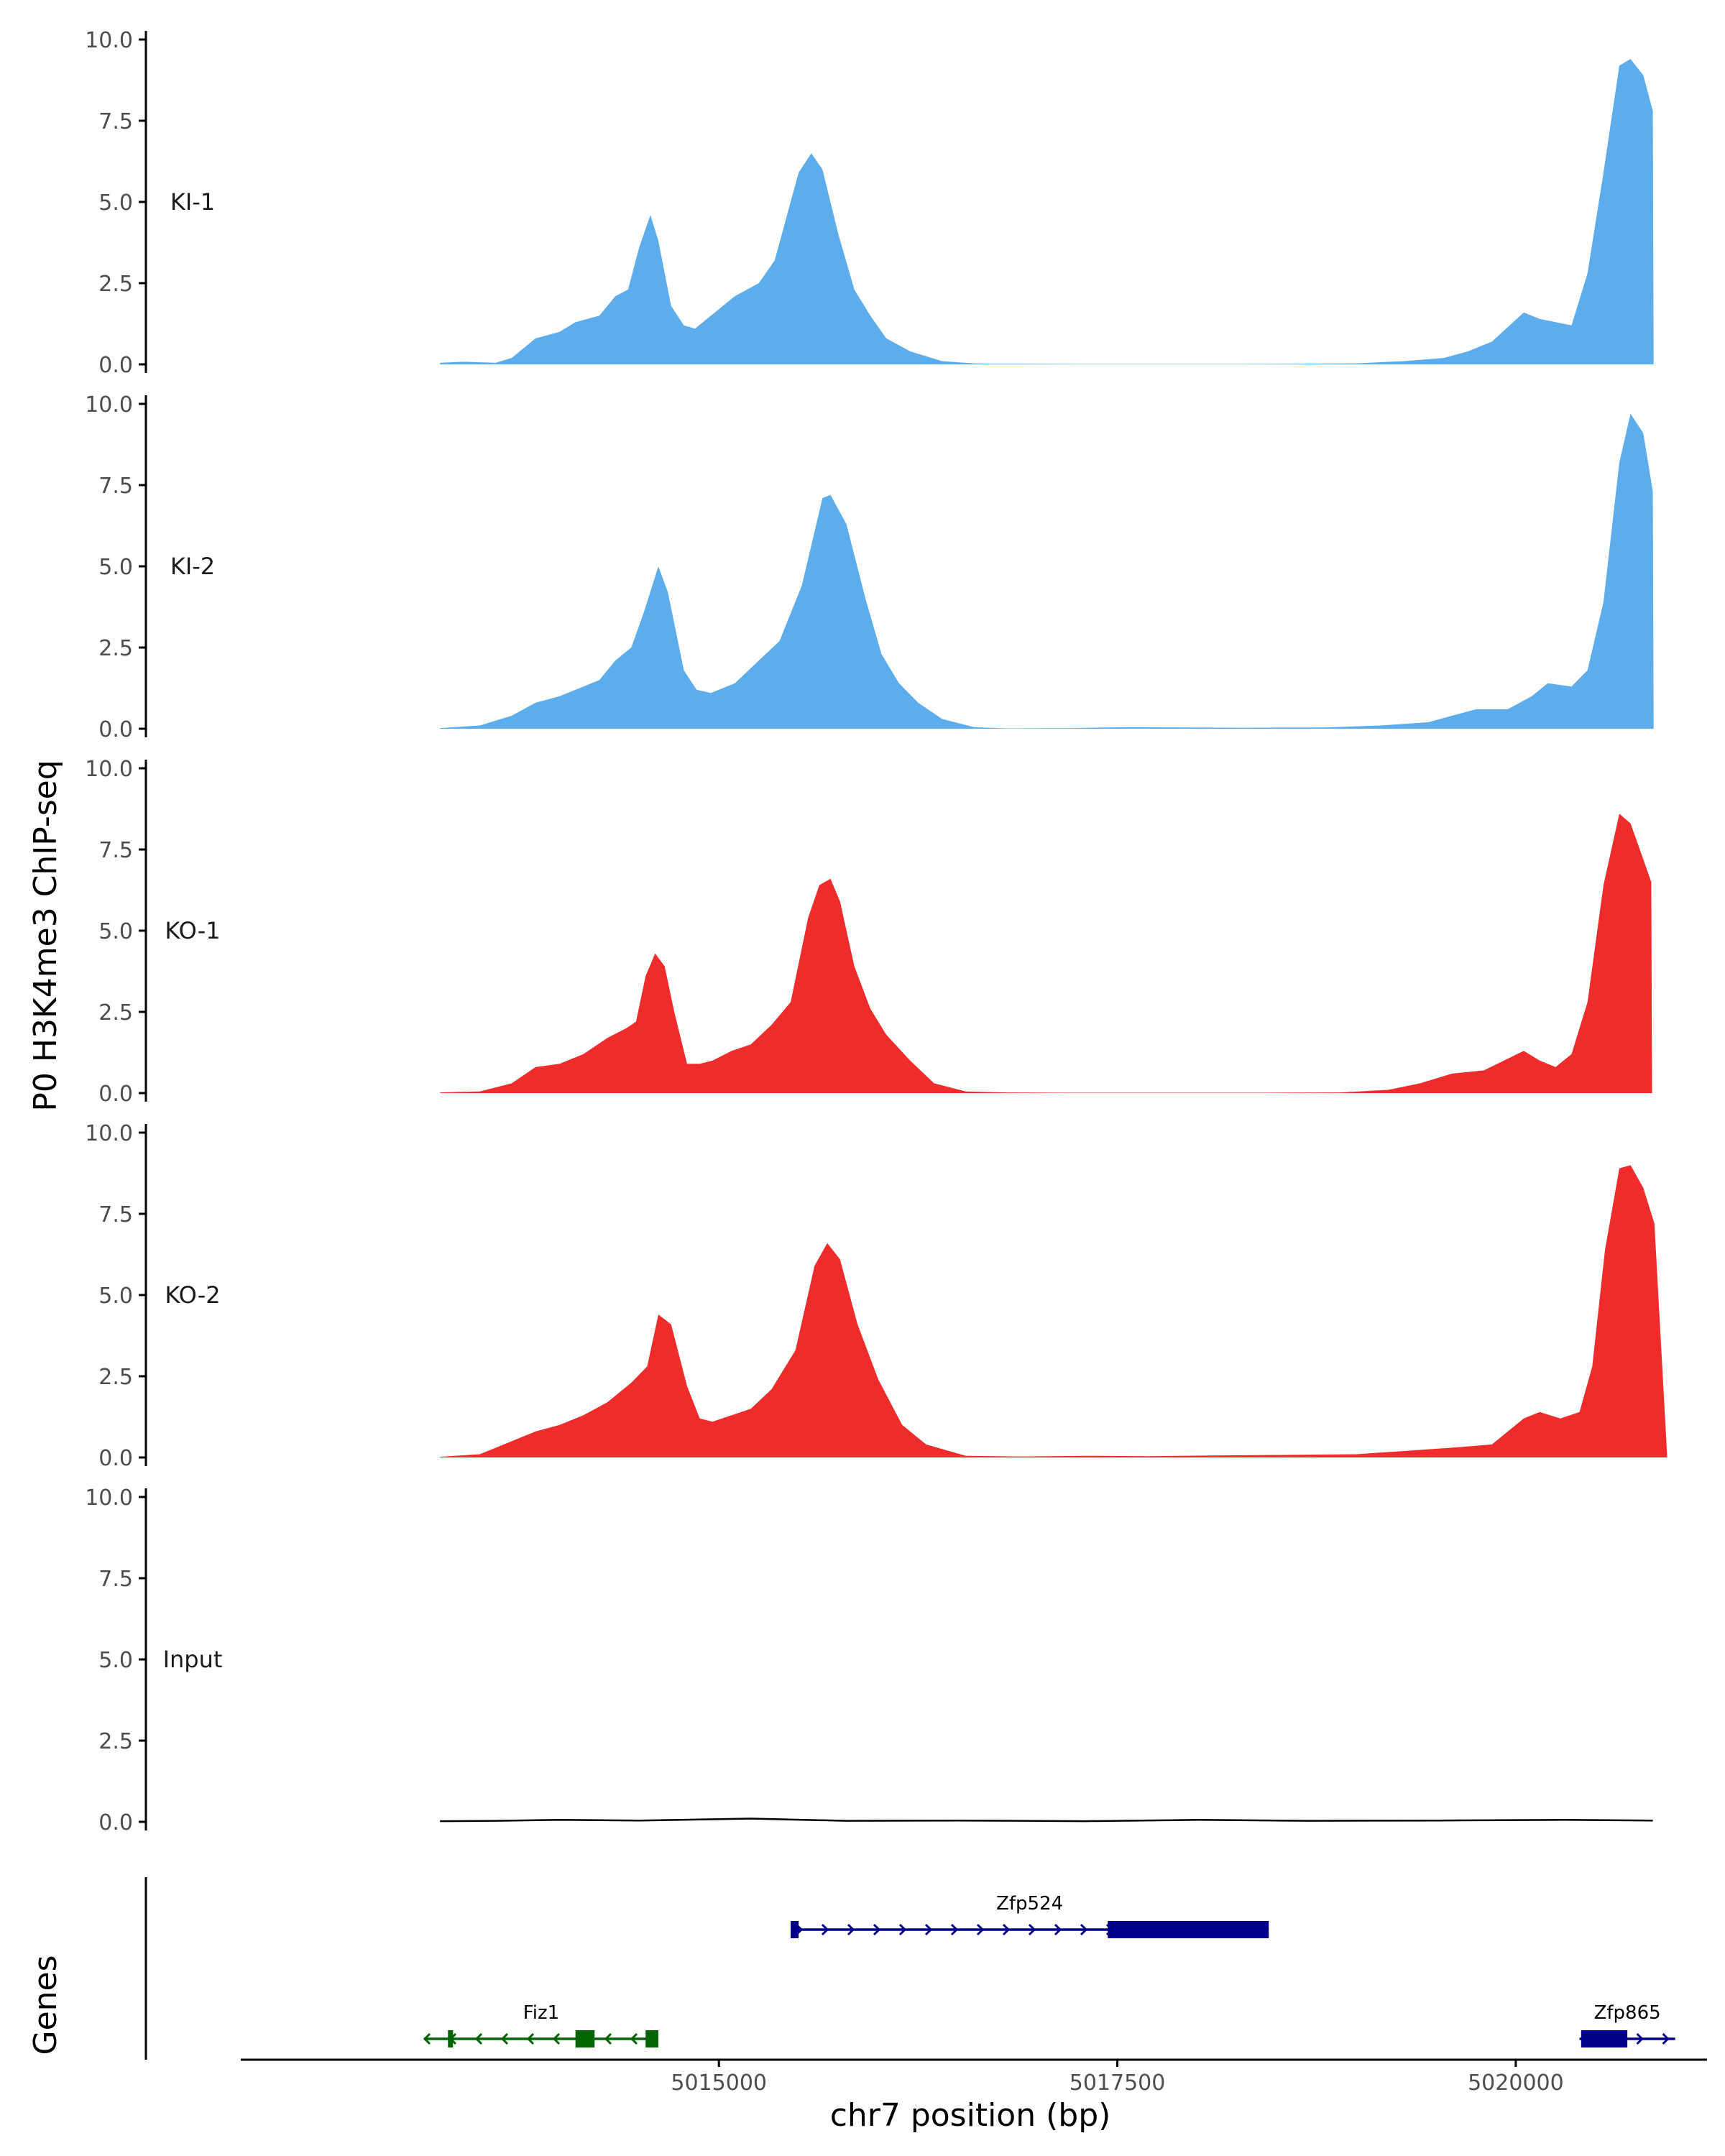  Describe the element at coordinates (541, 2013) in the screenshot. I see `gene-label: Fiz1` at that location.